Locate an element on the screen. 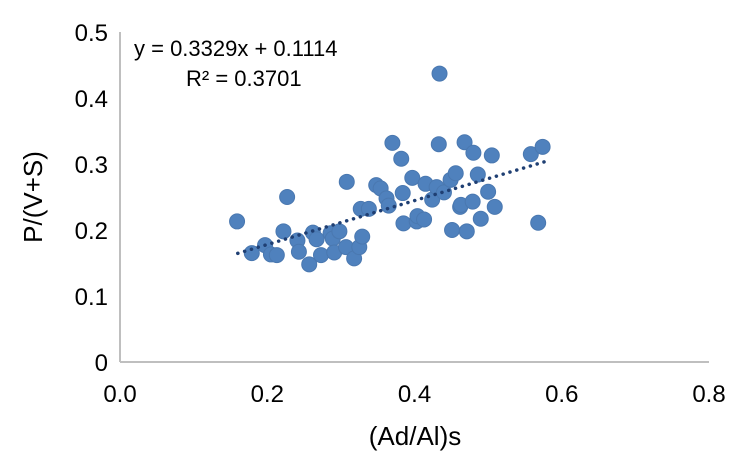 This screenshot has width=732, height=456. x-tick-labels: 0.0 0.2 0.4 0.6 0.8 is located at coordinates (414, 394).